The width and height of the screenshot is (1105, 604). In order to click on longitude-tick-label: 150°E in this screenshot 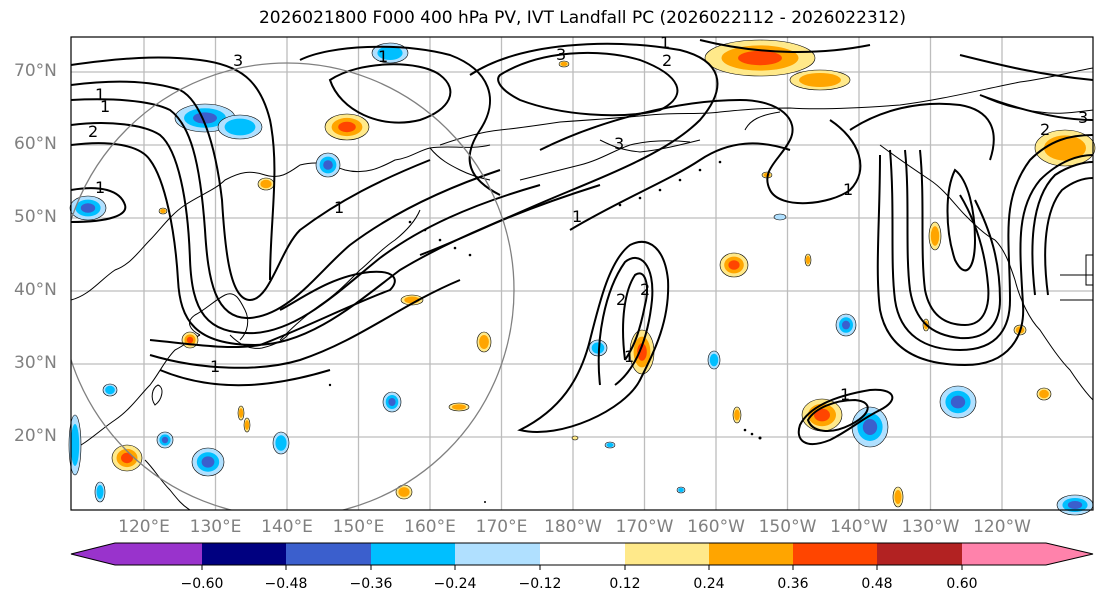, I will do `click(358, 527)`.